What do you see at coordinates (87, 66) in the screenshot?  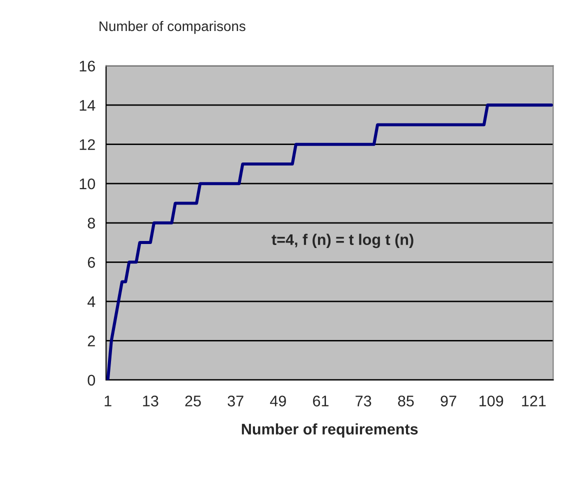 I see `y-tick-label: 16` at bounding box center [87, 66].